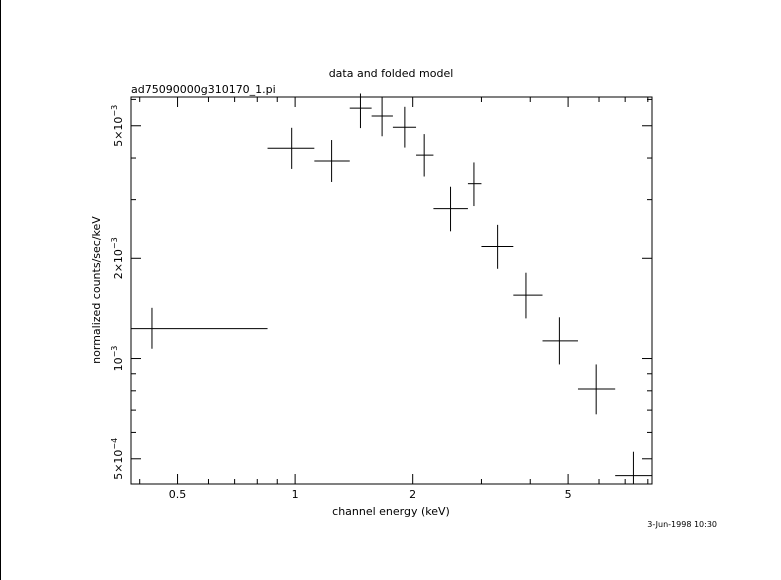 The height and width of the screenshot is (580, 781). What do you see at coordinates (117, 126) in the screenshot?
I see `y-tick-label: 5×10−3` at bounding box center [117, 126].